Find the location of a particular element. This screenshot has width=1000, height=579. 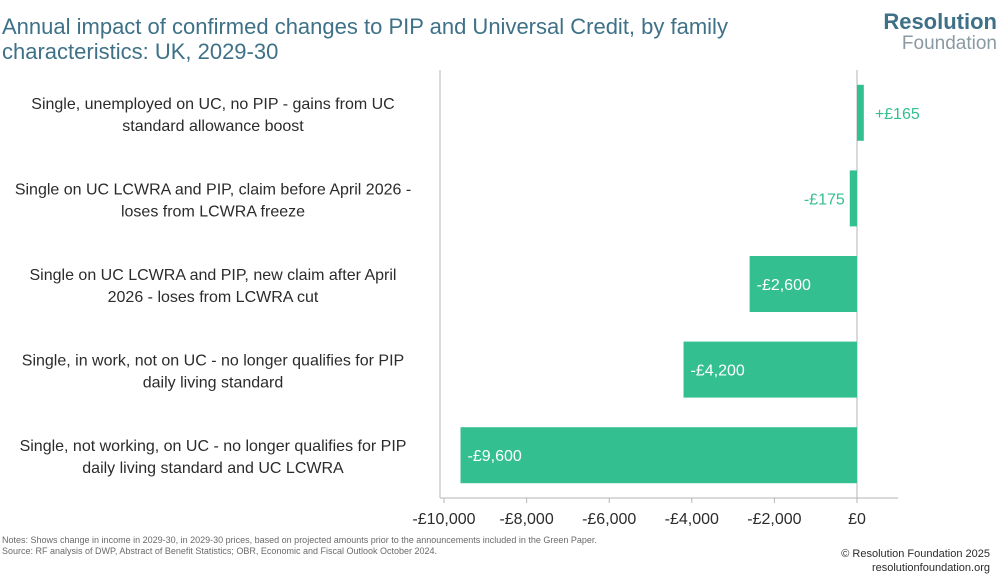

x-tick-label: £0 is located at coordinates (857, 519).